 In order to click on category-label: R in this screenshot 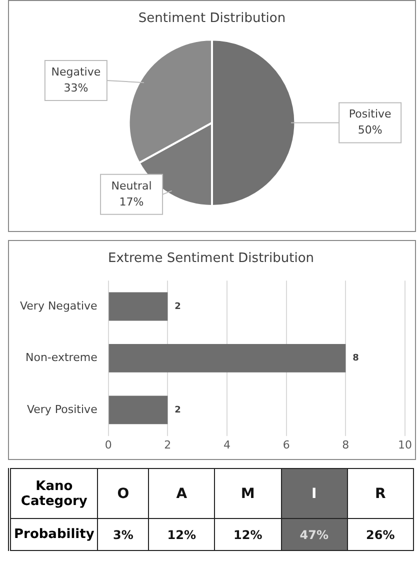, I will do `click(380, 493)`.